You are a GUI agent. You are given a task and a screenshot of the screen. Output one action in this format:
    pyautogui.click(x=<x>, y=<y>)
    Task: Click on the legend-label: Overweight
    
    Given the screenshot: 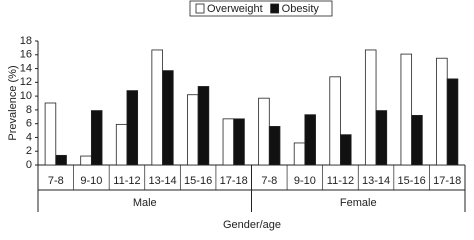 What is the action you would take?
    pyautogui.click(x=235, y=9)
    